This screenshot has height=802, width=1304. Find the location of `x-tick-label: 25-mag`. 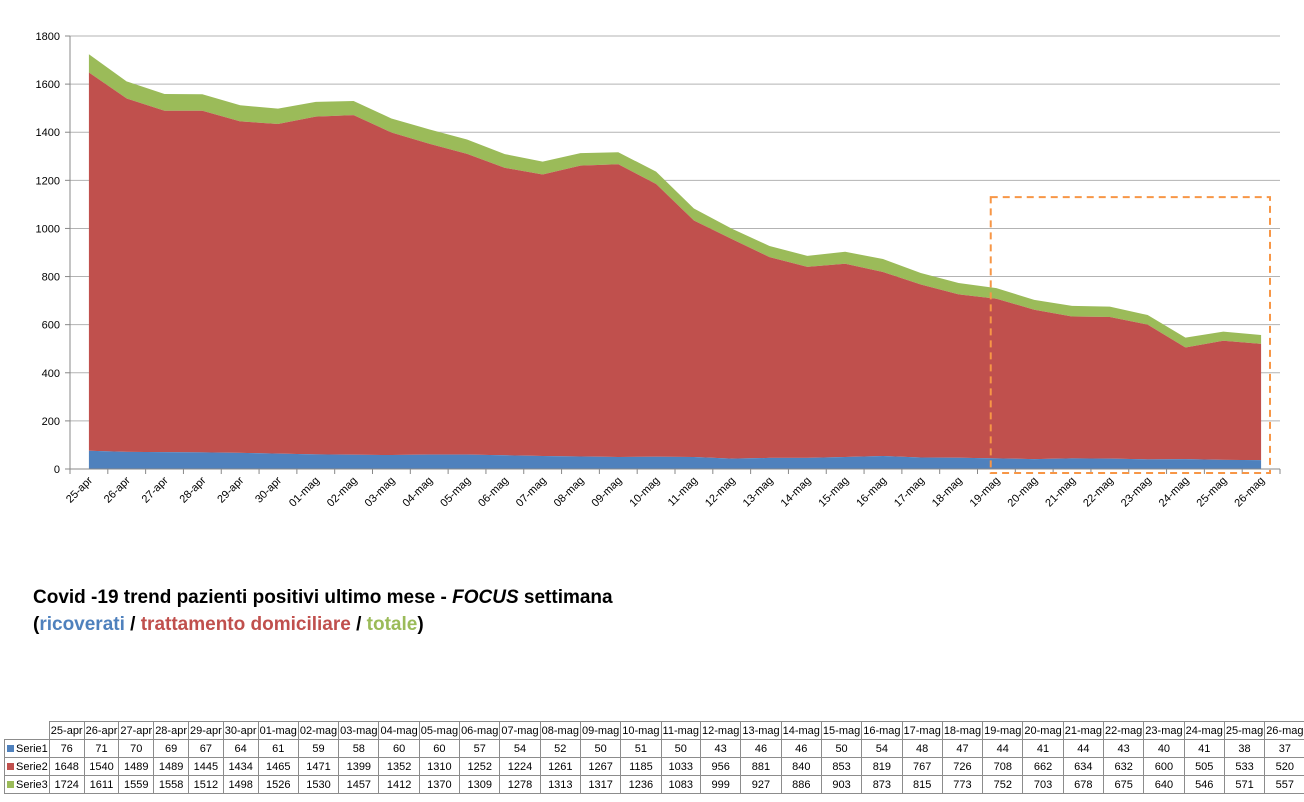

x-tick-label: 25-mag is located at coordinates (1212, 492).